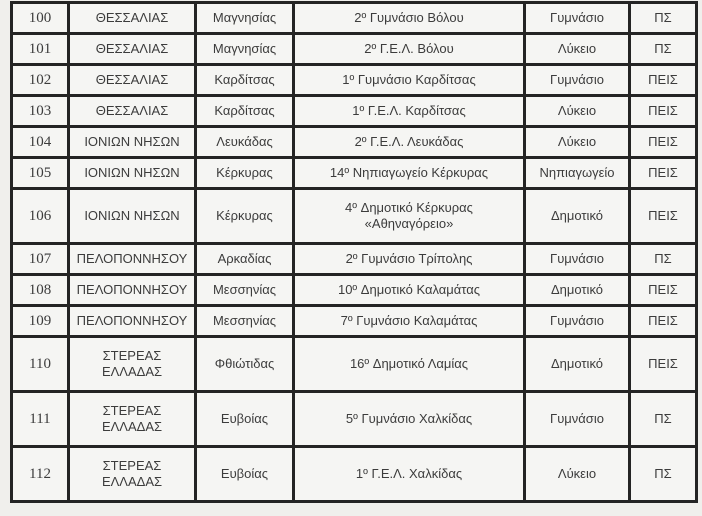  Describe the element at coordinates (409, 290) in the screenshot. I see `cell-school: 10º Δημοτικό Καλαμάτας` at that location.